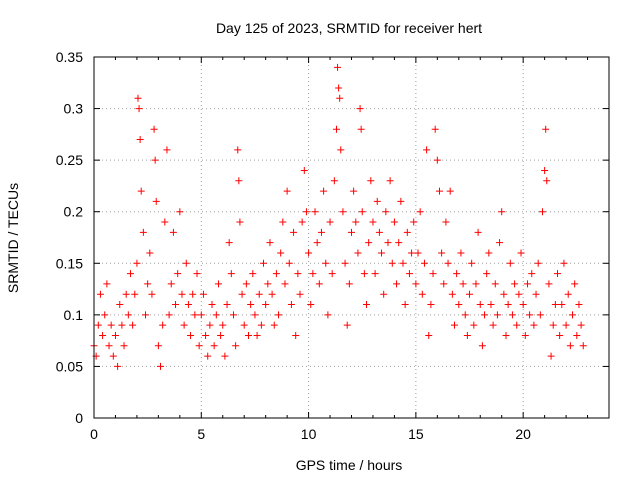 Image resolution: width=640 pixels, height=480 pixels. I want to click on y-tick-label: 0.1, so click(74, 315).